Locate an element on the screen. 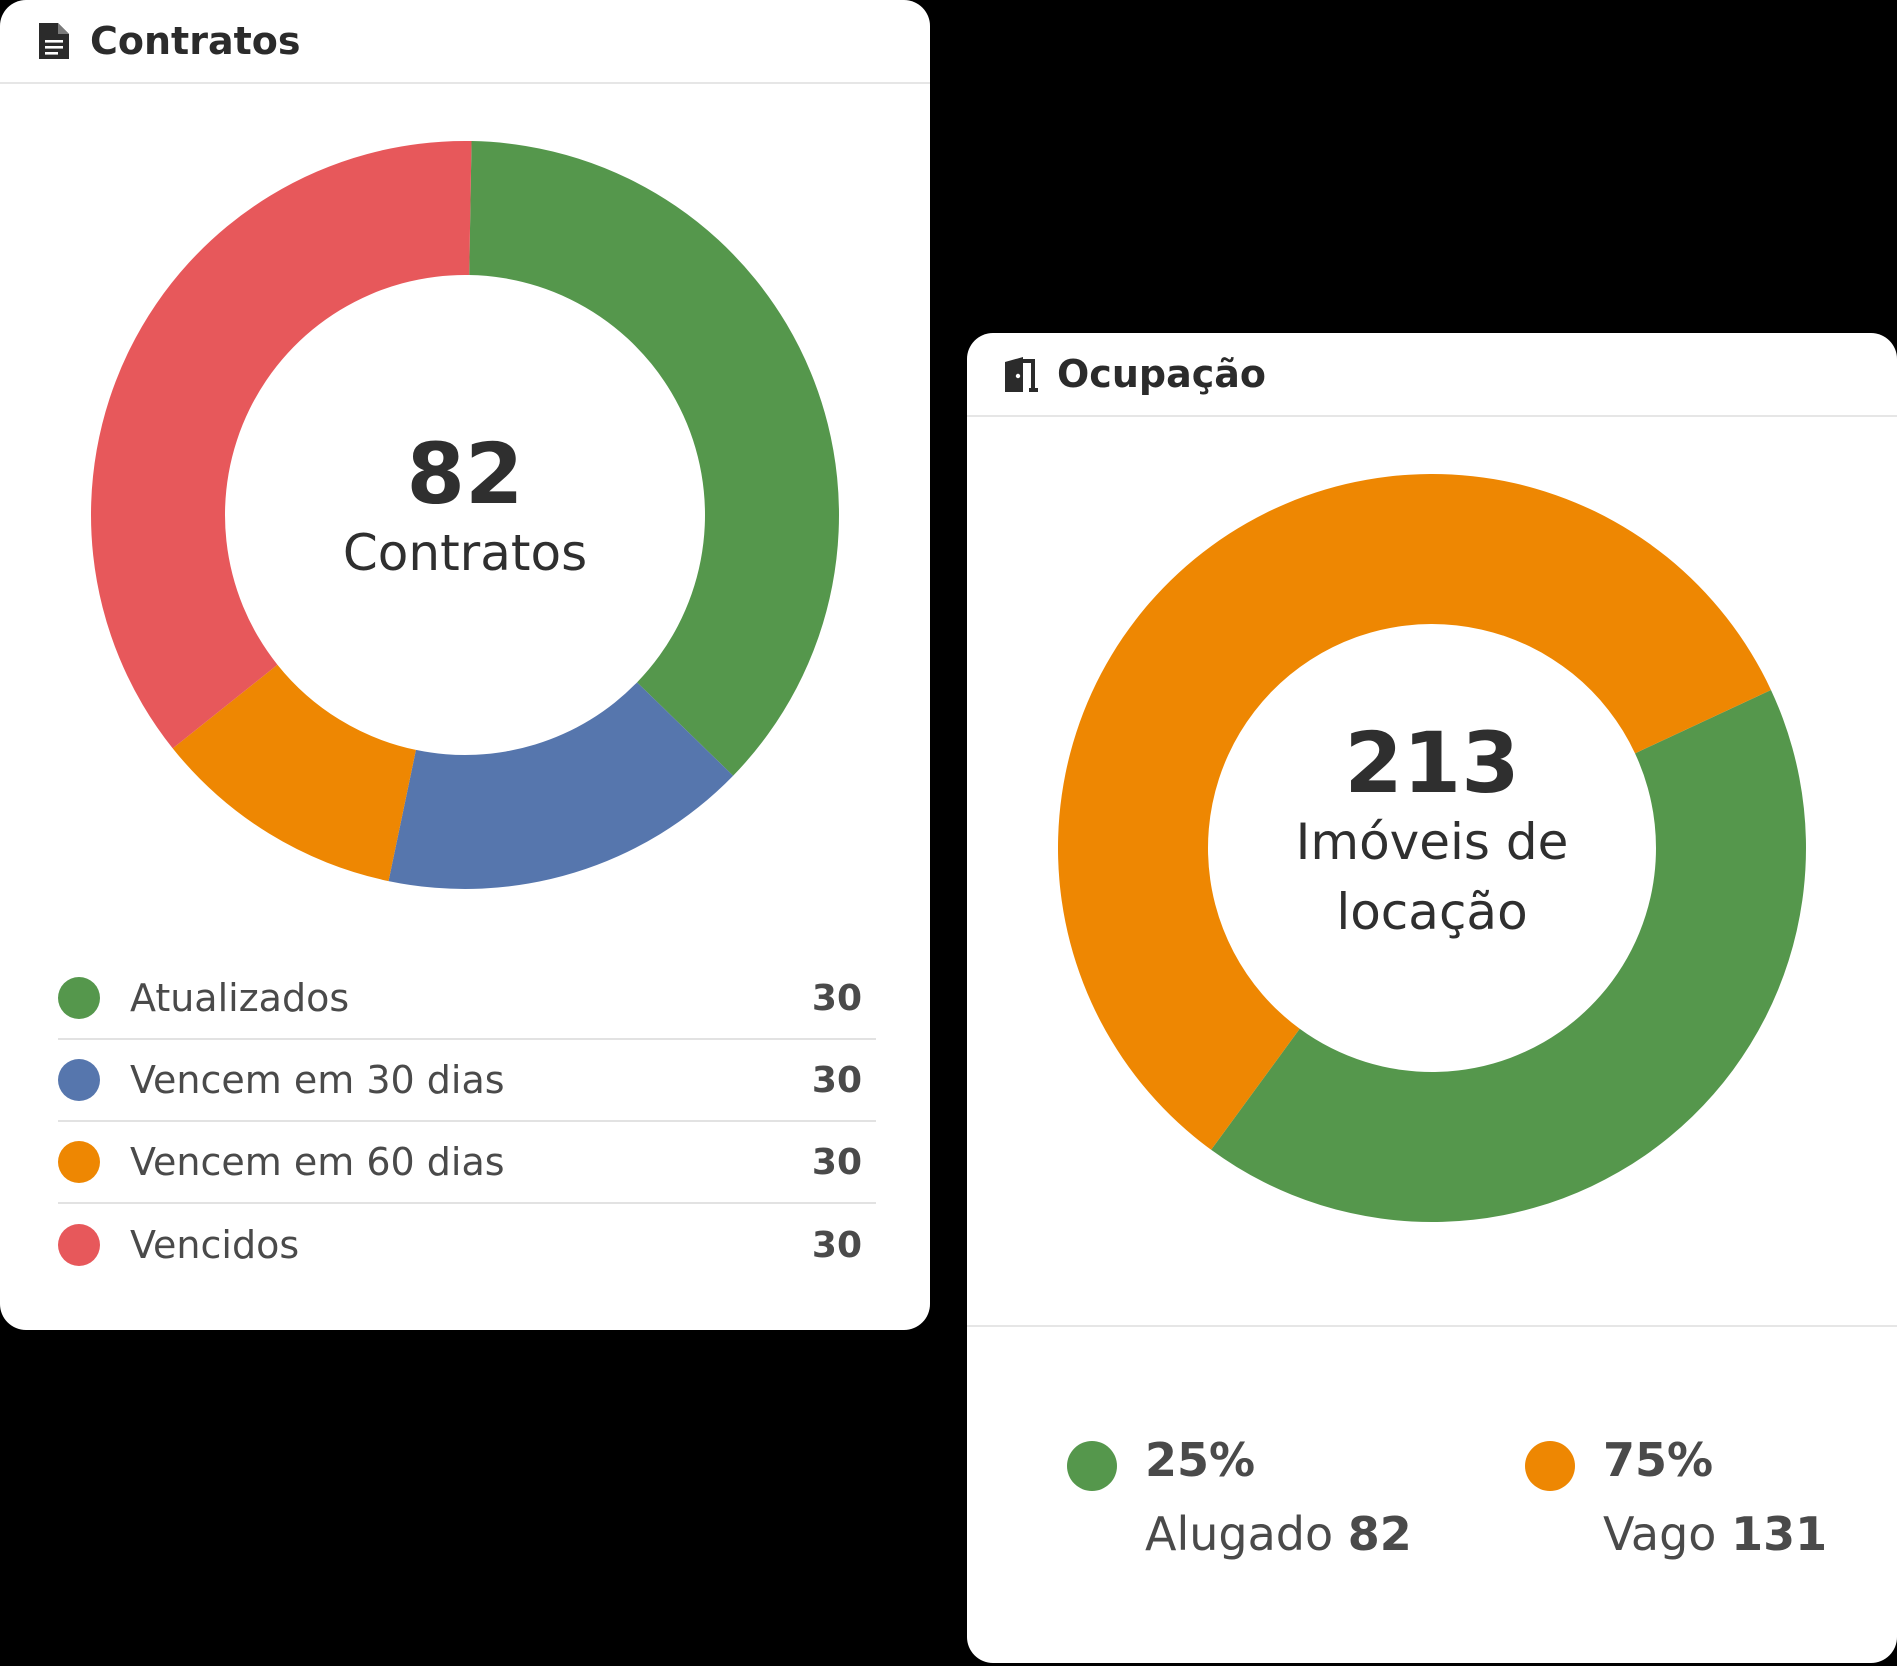  total-number: 82 is located at coordinates (465, 474).